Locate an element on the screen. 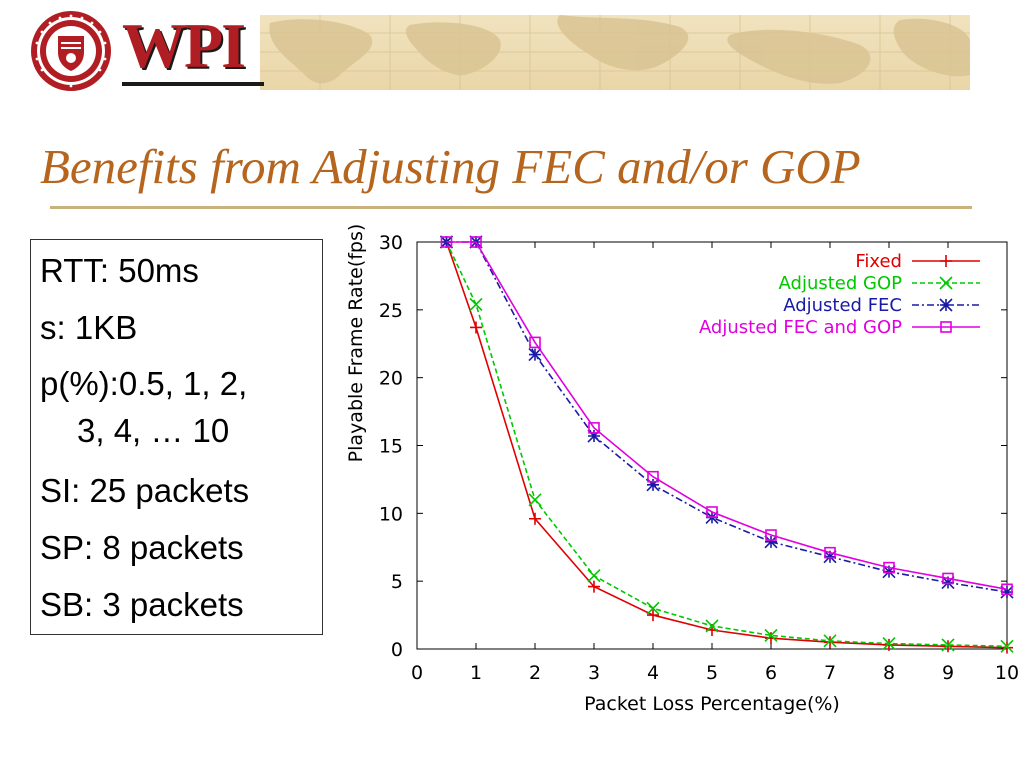  param-loss-rates-cont: 3, 4, … 10 is located at coordinates (153, 430).